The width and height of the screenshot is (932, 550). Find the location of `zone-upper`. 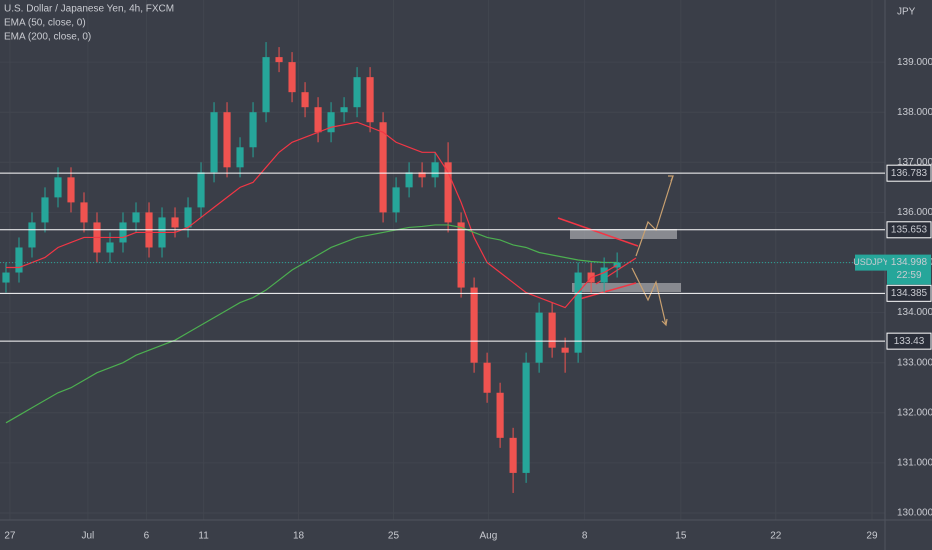

zone-upper is located at coordinates (623, 234).